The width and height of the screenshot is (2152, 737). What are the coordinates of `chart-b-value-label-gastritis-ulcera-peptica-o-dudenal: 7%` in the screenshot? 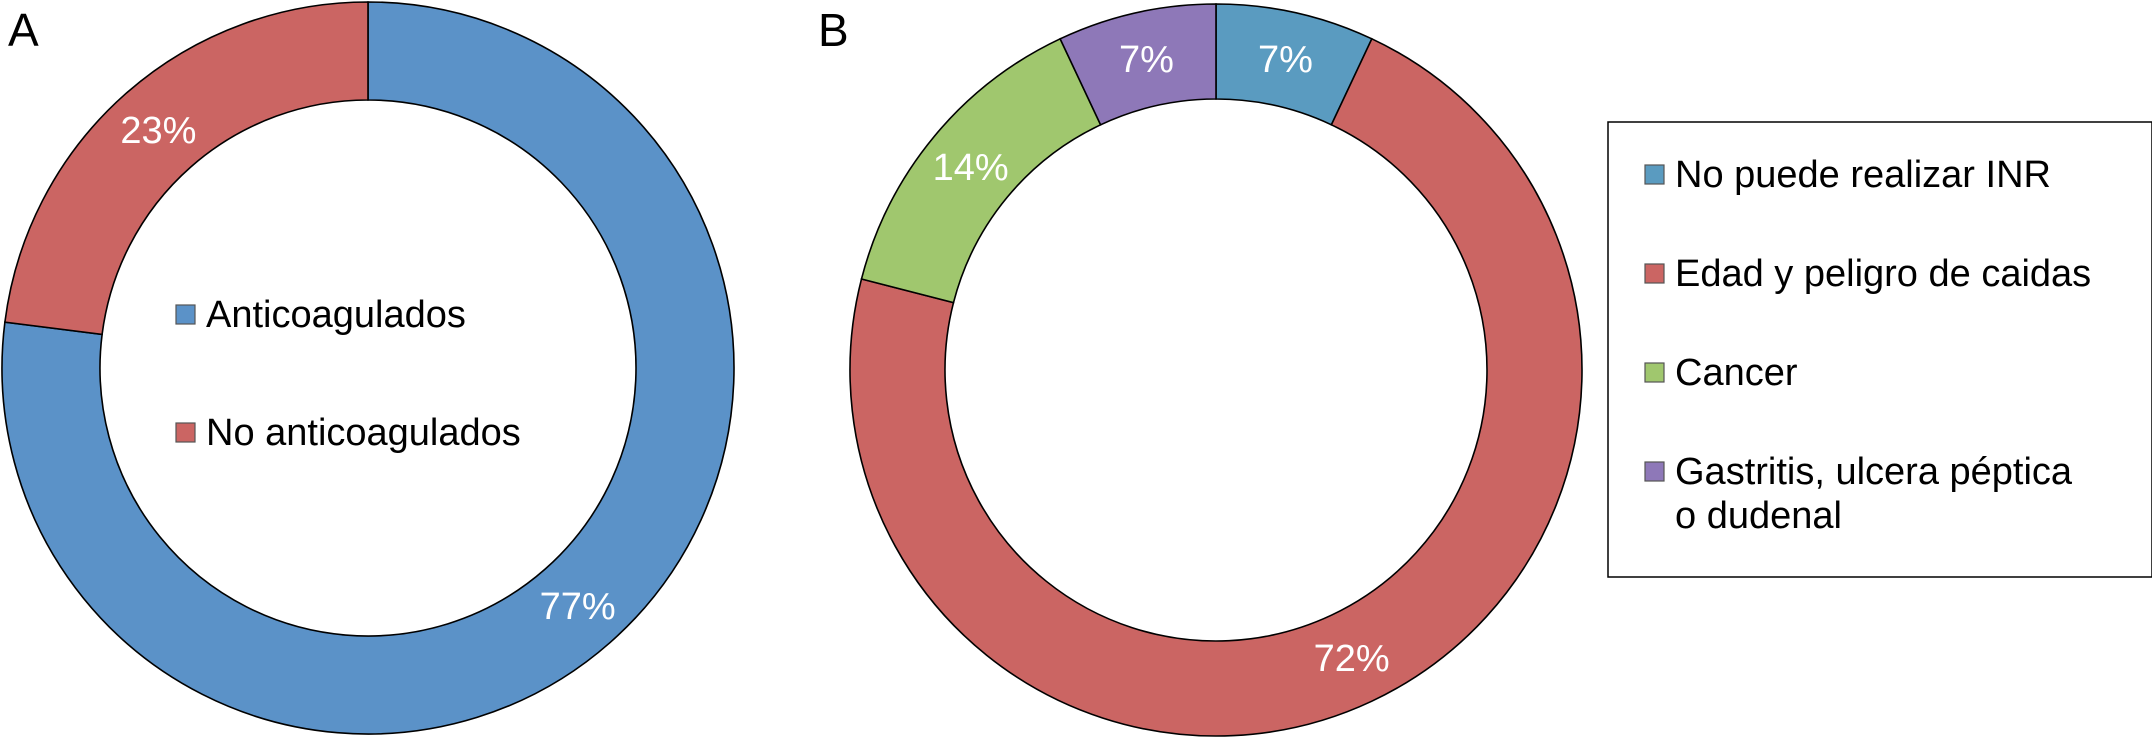 It's located at (1146, 60).